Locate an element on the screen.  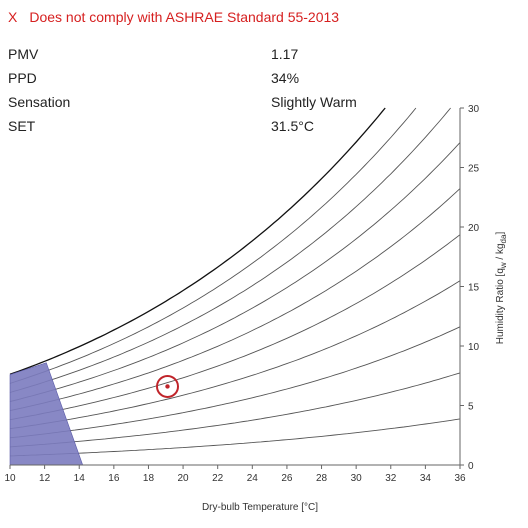
x-tick-label: 26 is located at coordinates (287, 478).